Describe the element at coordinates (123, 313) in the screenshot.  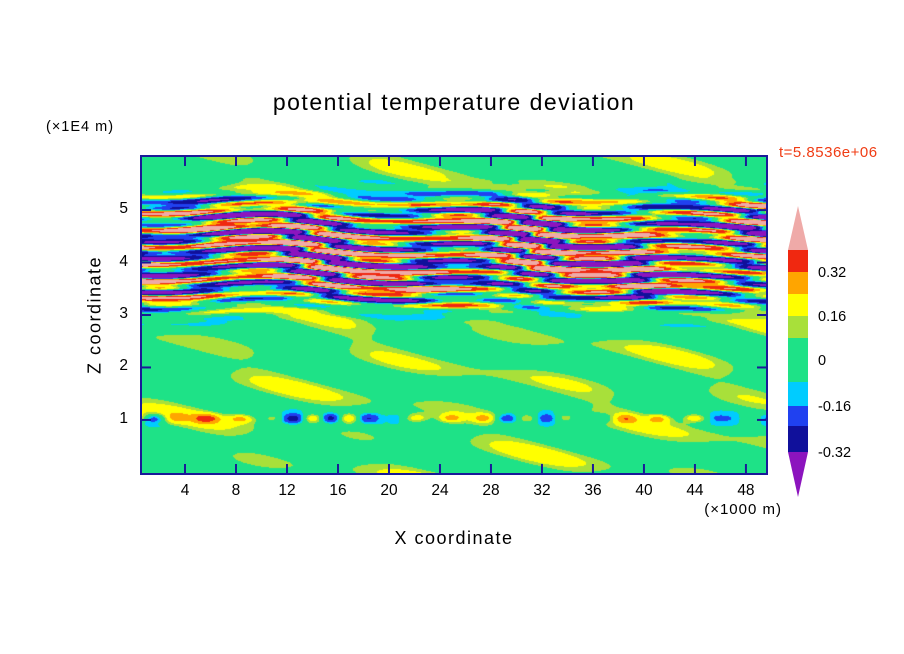
I see `y-tick-label: 3` at that location.